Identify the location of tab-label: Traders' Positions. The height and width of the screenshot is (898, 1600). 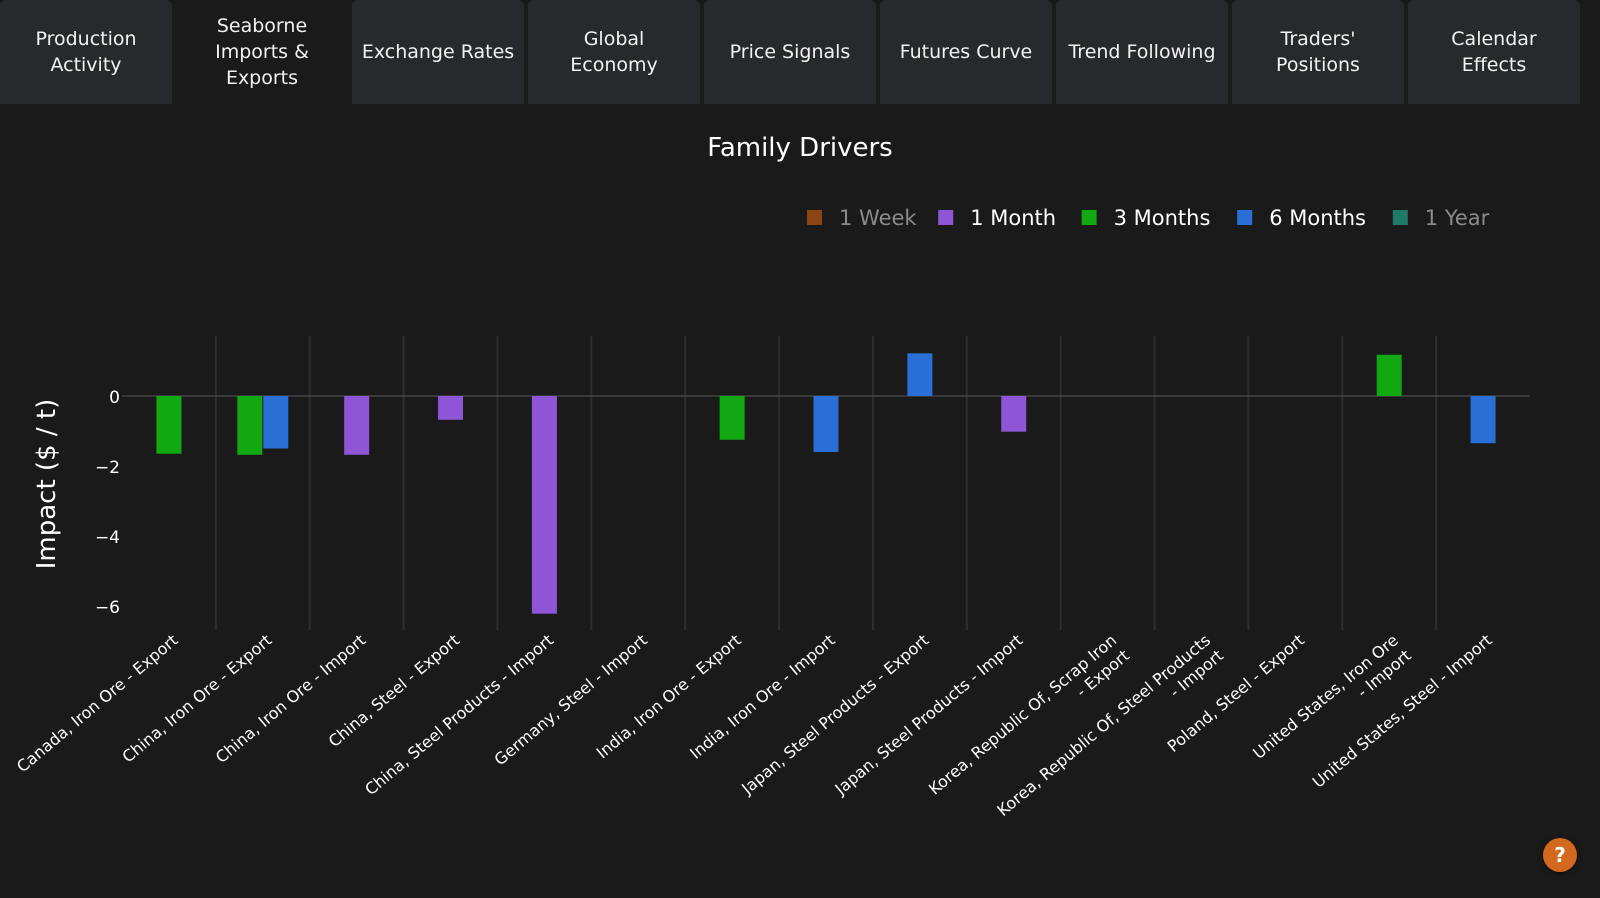
(1318, 52).